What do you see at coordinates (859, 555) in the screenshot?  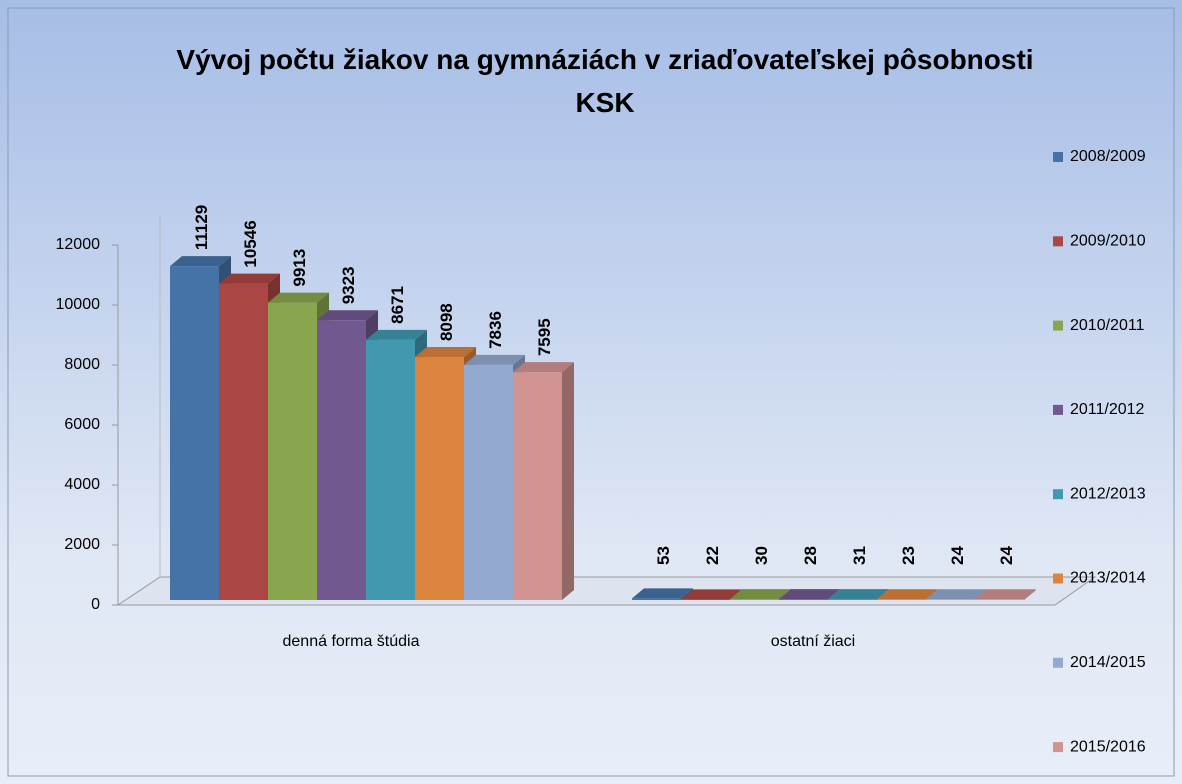 I see `data-label: 31` at bounding box center [859, 555].